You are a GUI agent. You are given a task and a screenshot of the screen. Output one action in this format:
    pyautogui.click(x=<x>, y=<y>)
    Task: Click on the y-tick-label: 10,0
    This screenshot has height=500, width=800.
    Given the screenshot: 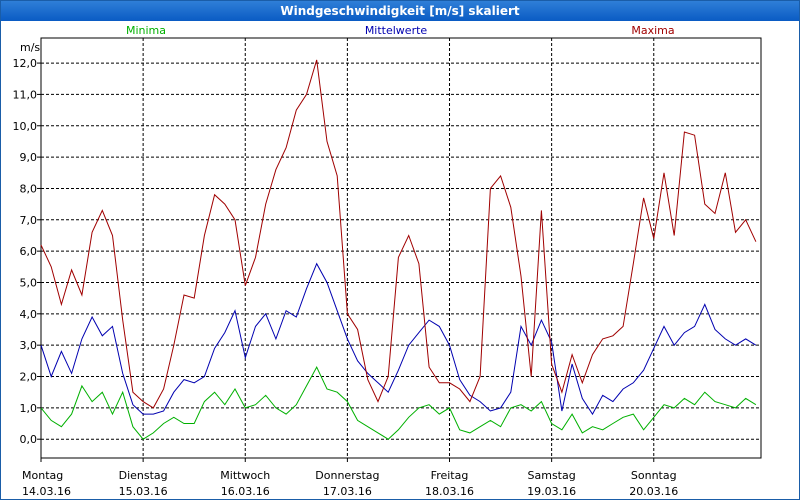 What is the action you would take?
    pyautogui.click(x=25, y=126)
    